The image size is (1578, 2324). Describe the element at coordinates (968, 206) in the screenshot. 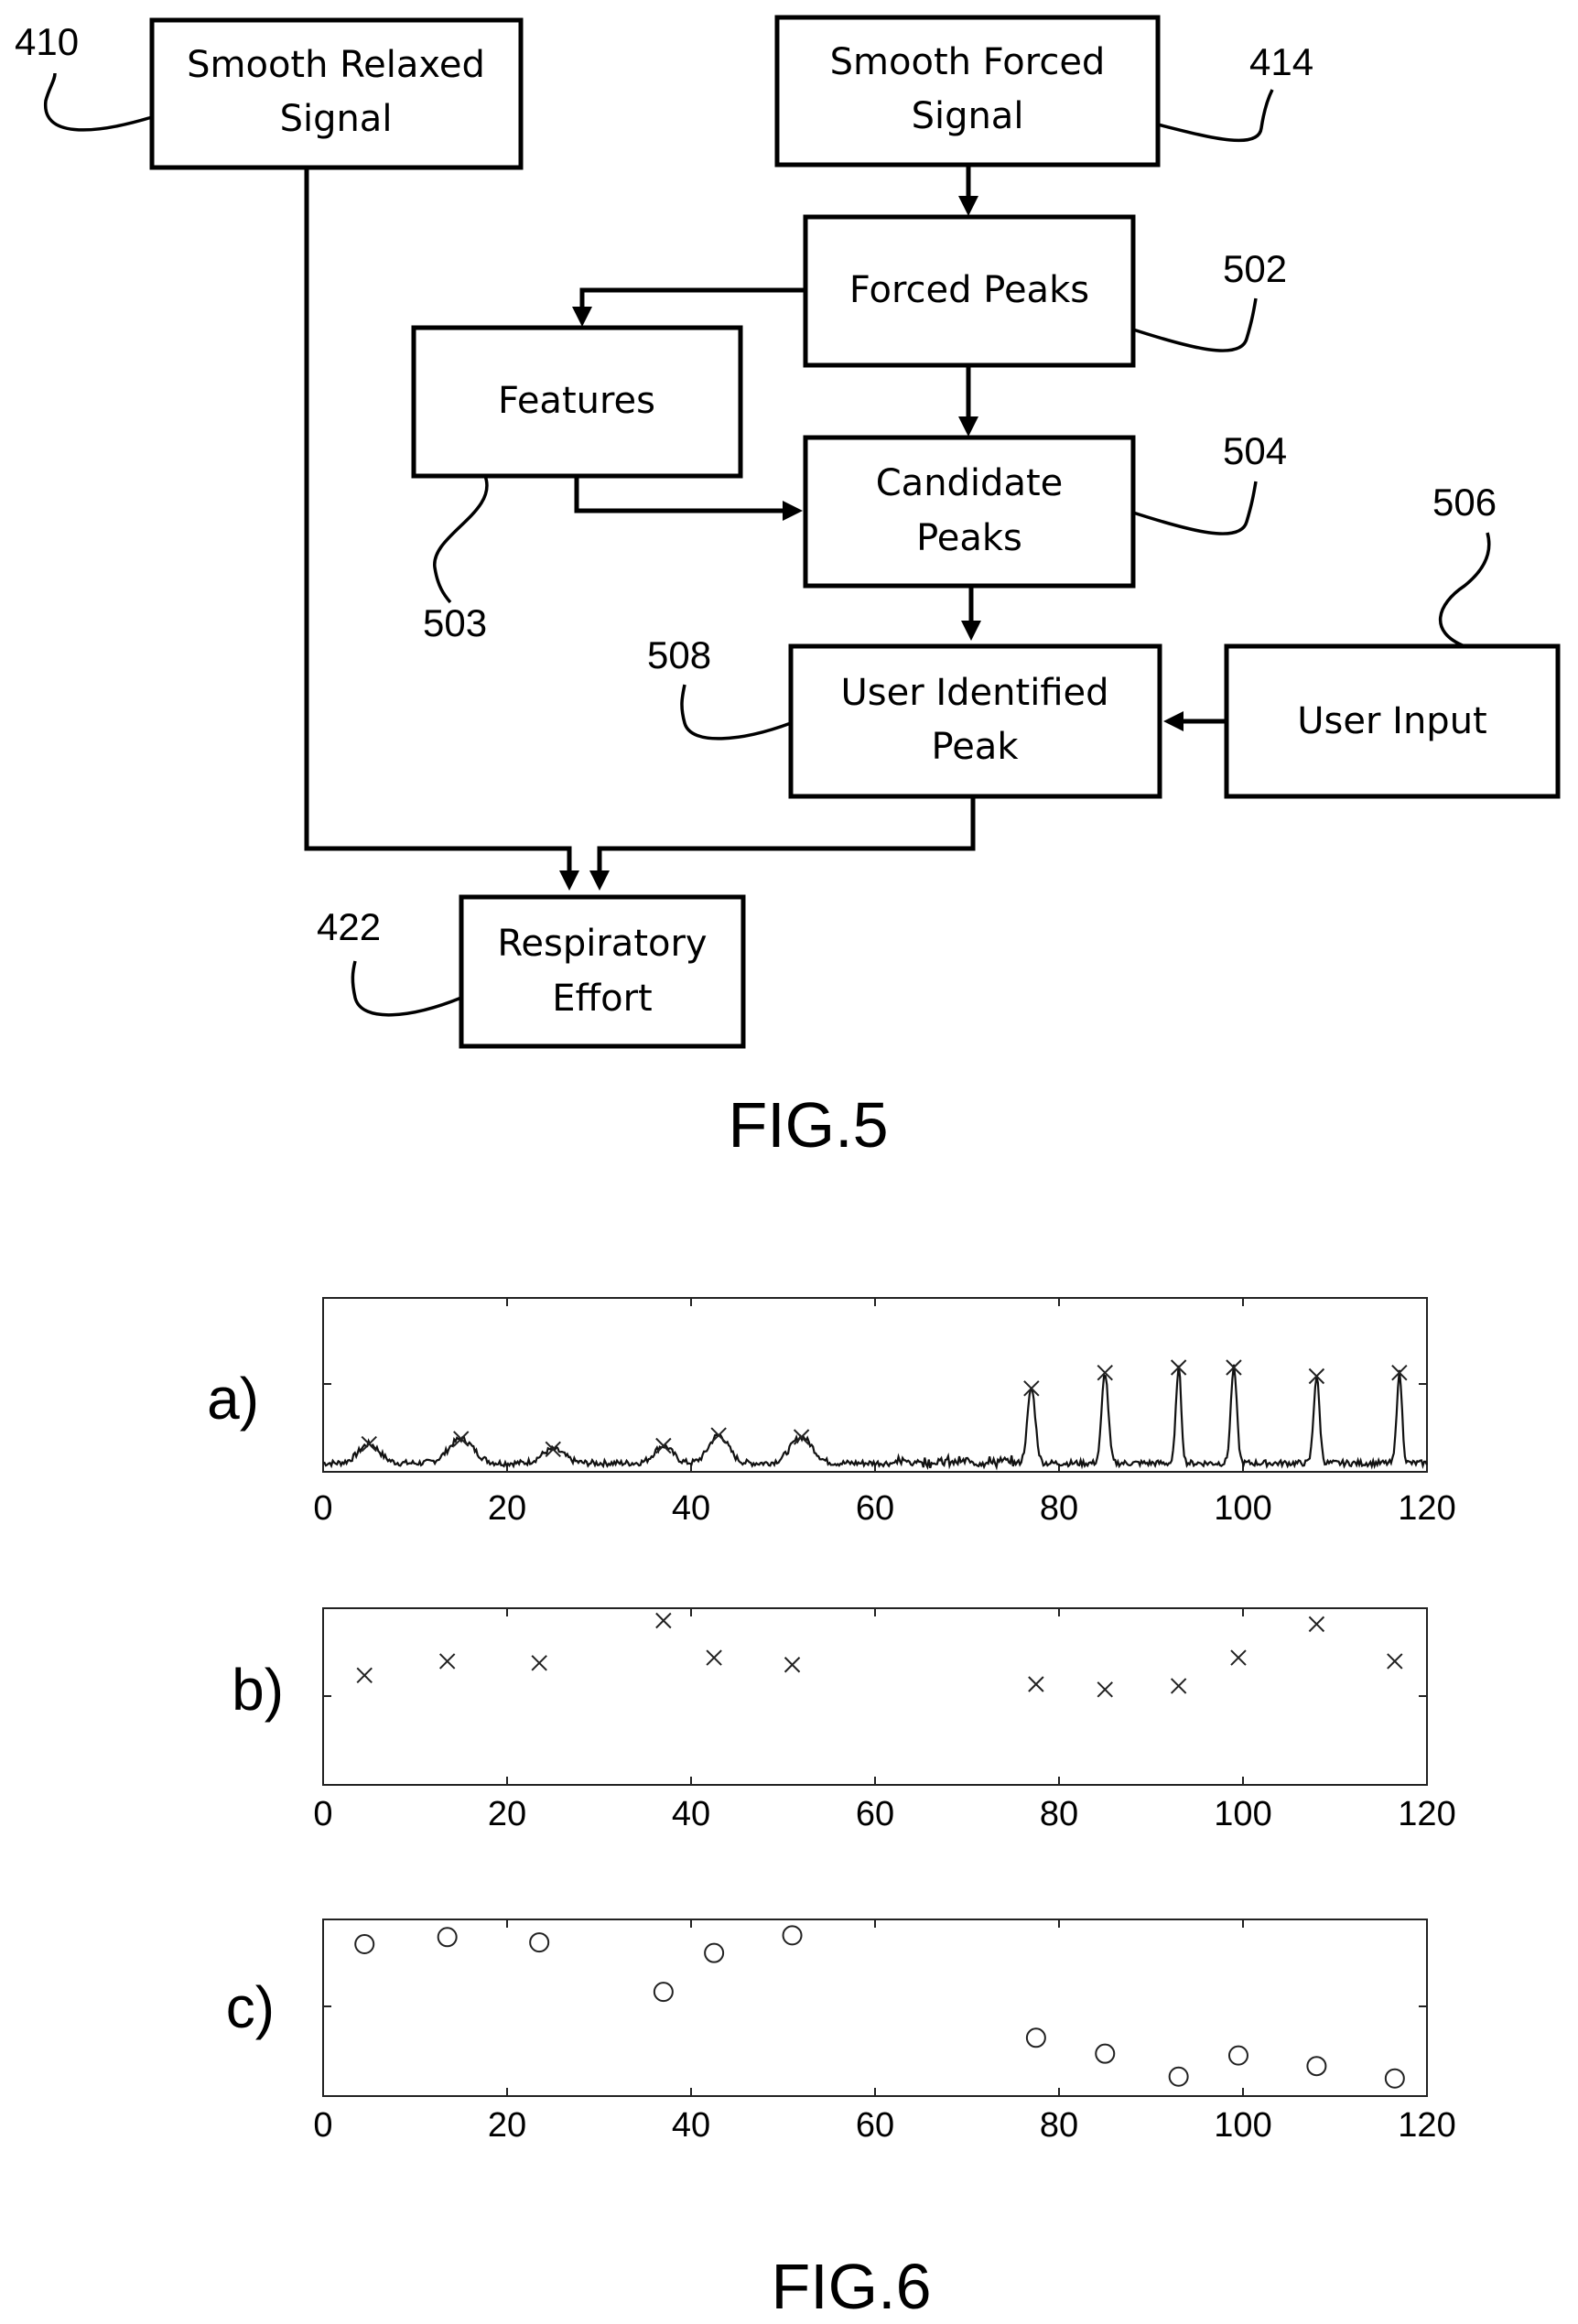

I see `arrowhead-forced-to-peaks` at that location.